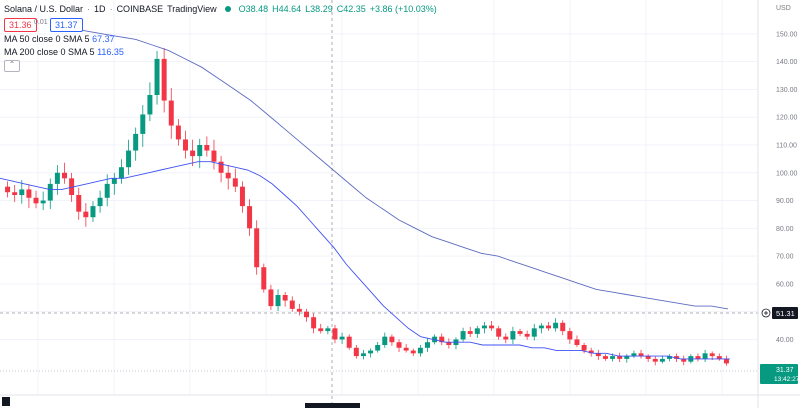 Image resolution: width=800 pixels, height=408 pixels. Describe the element at coordinates (103, 39) in the screenshot. I see `ma-50-value: 67.37` at that location.